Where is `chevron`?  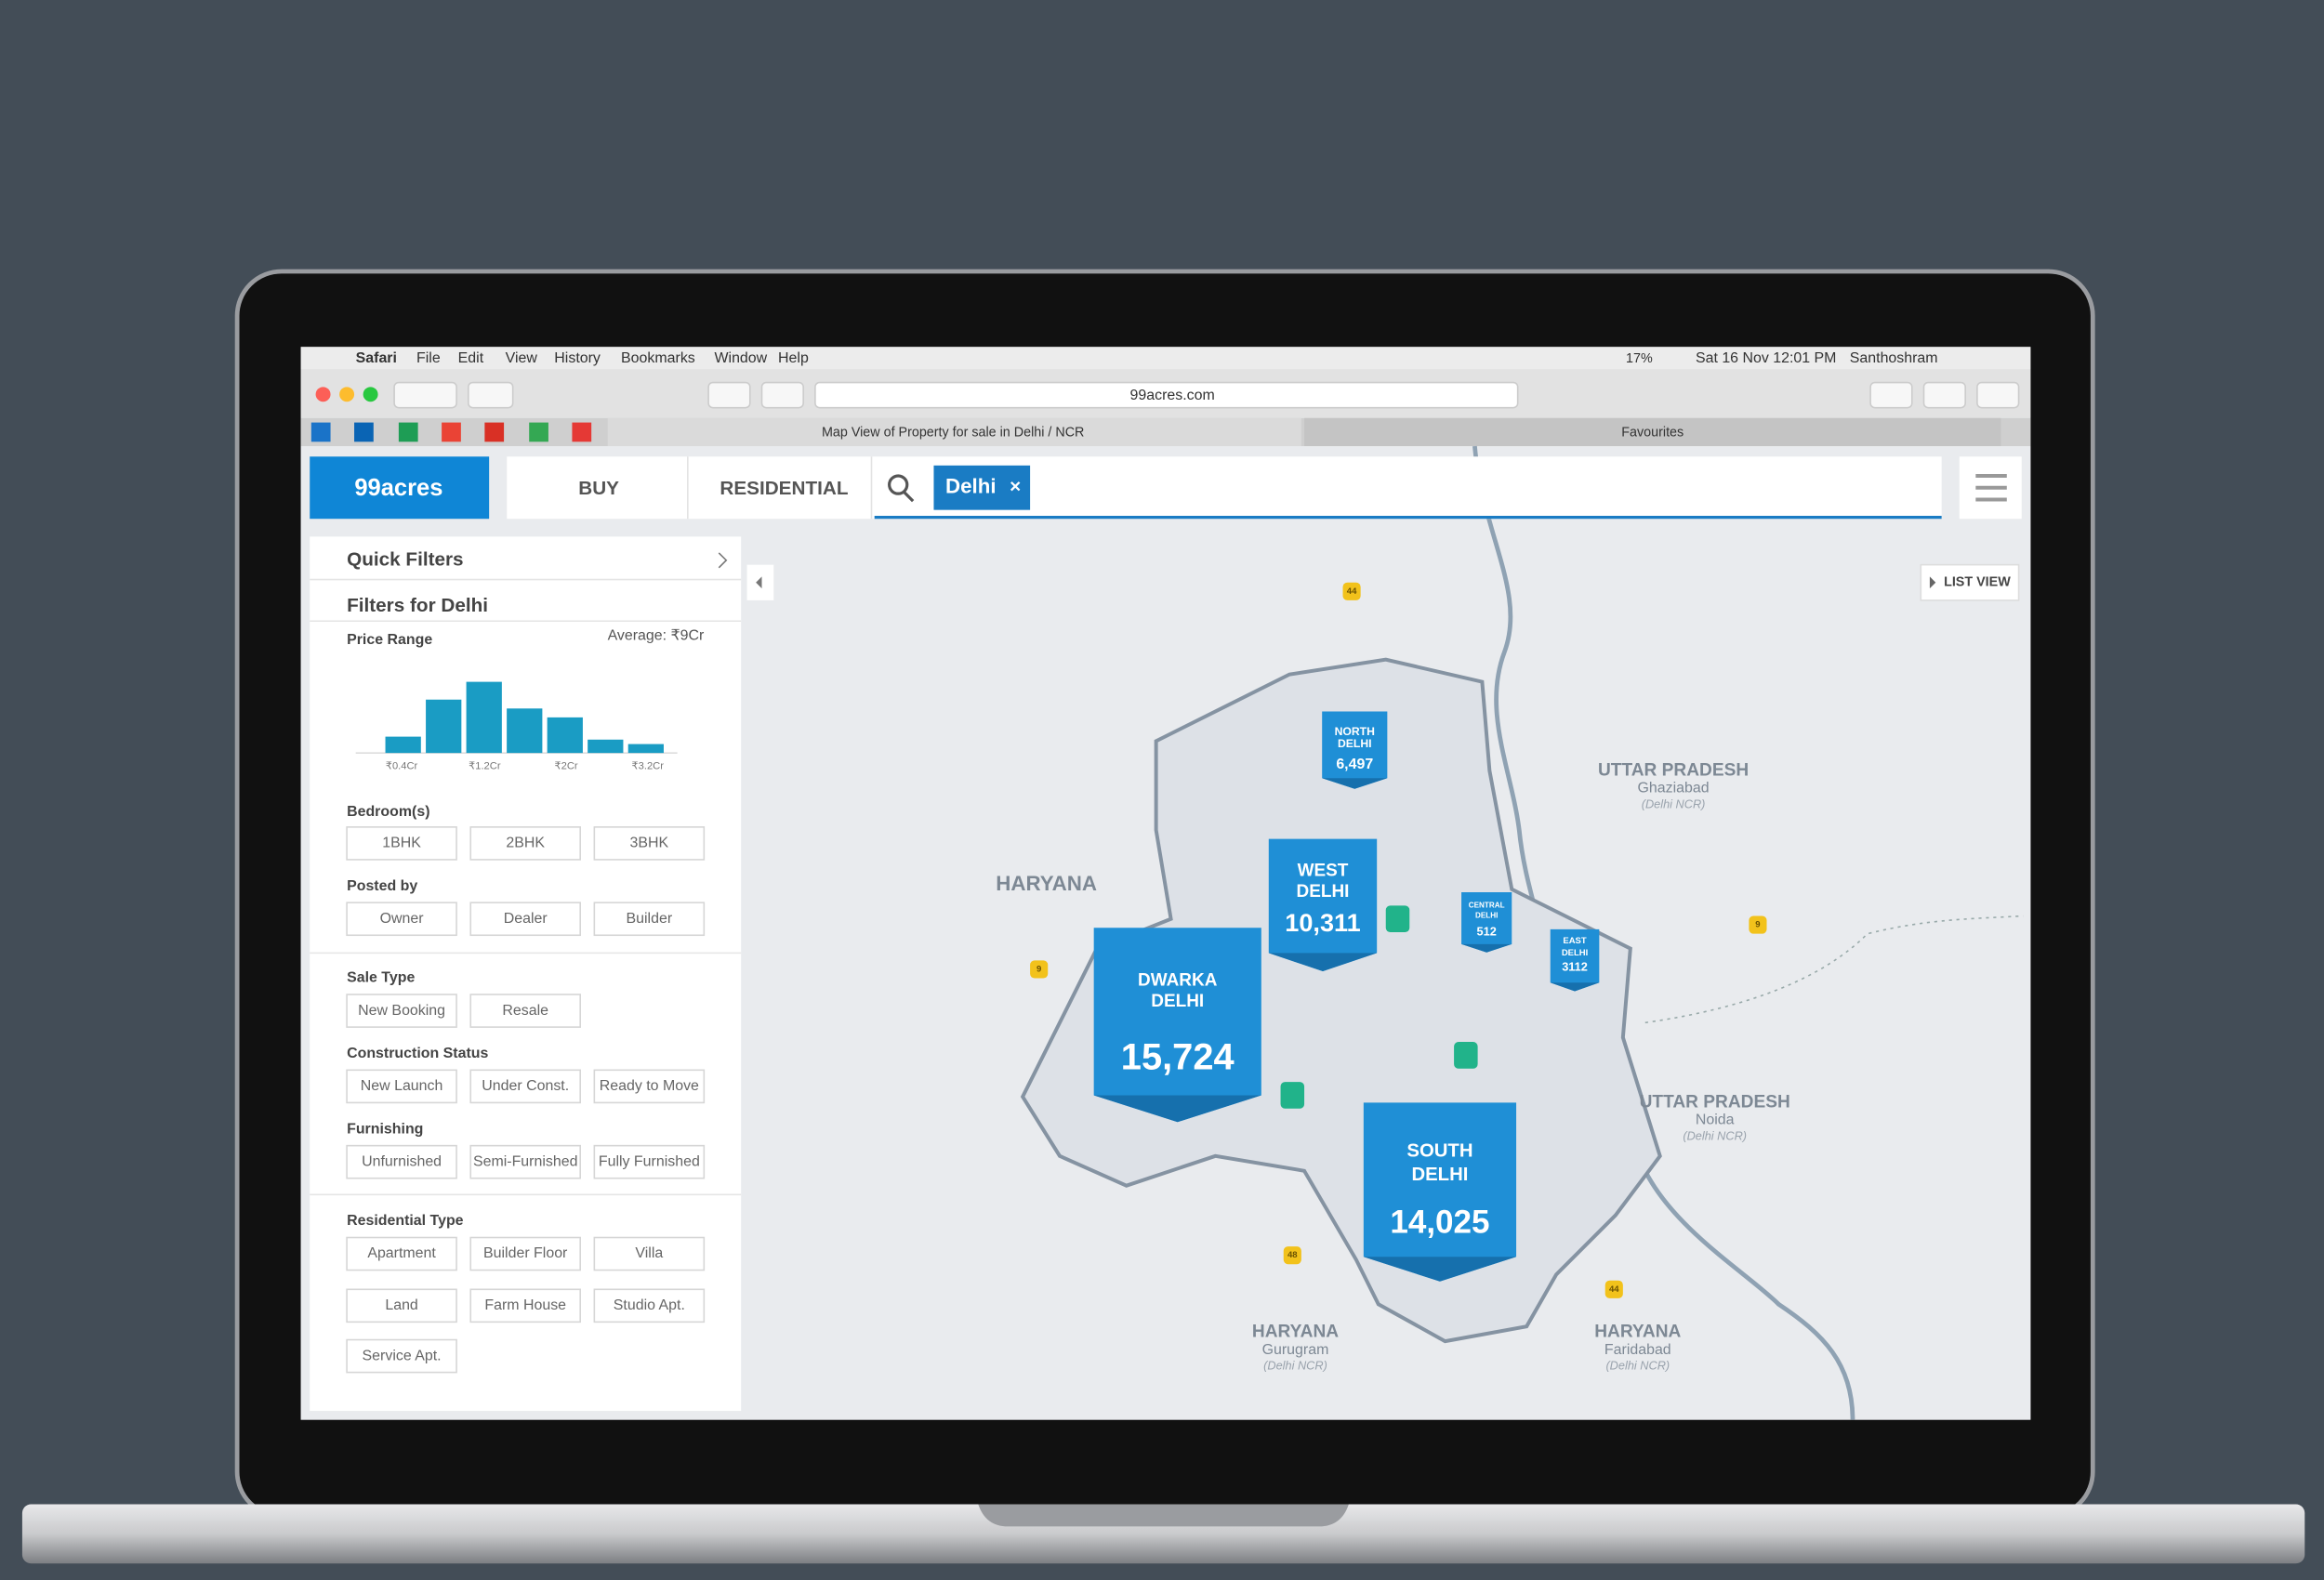 chevron is located at coordinates (723, 560).